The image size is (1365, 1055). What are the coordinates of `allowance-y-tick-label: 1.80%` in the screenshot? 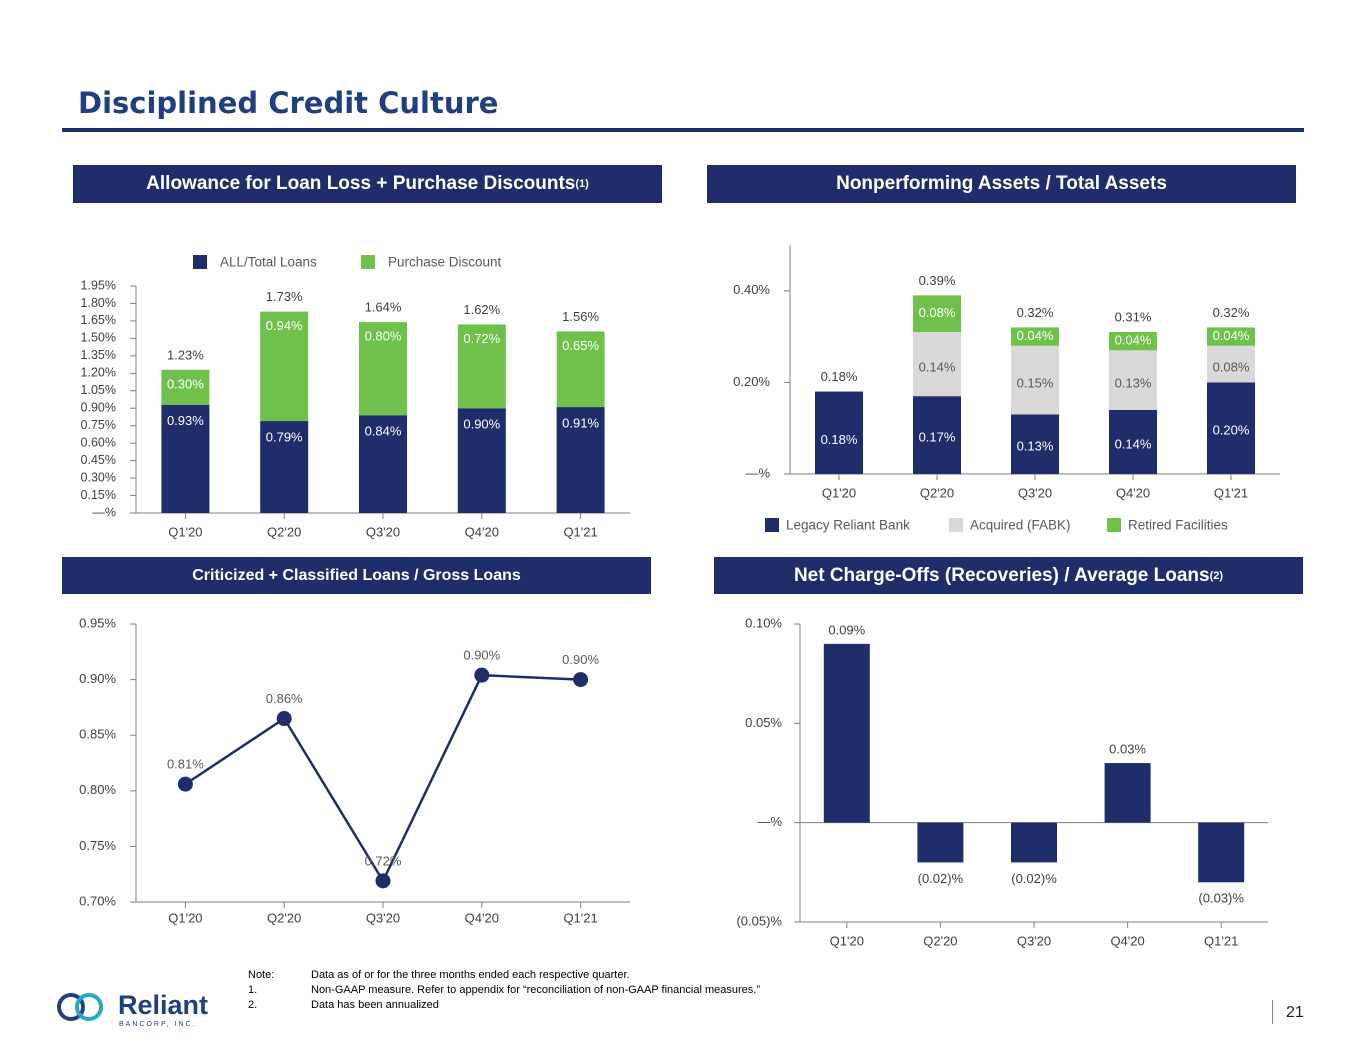 It's located at (98, 303).